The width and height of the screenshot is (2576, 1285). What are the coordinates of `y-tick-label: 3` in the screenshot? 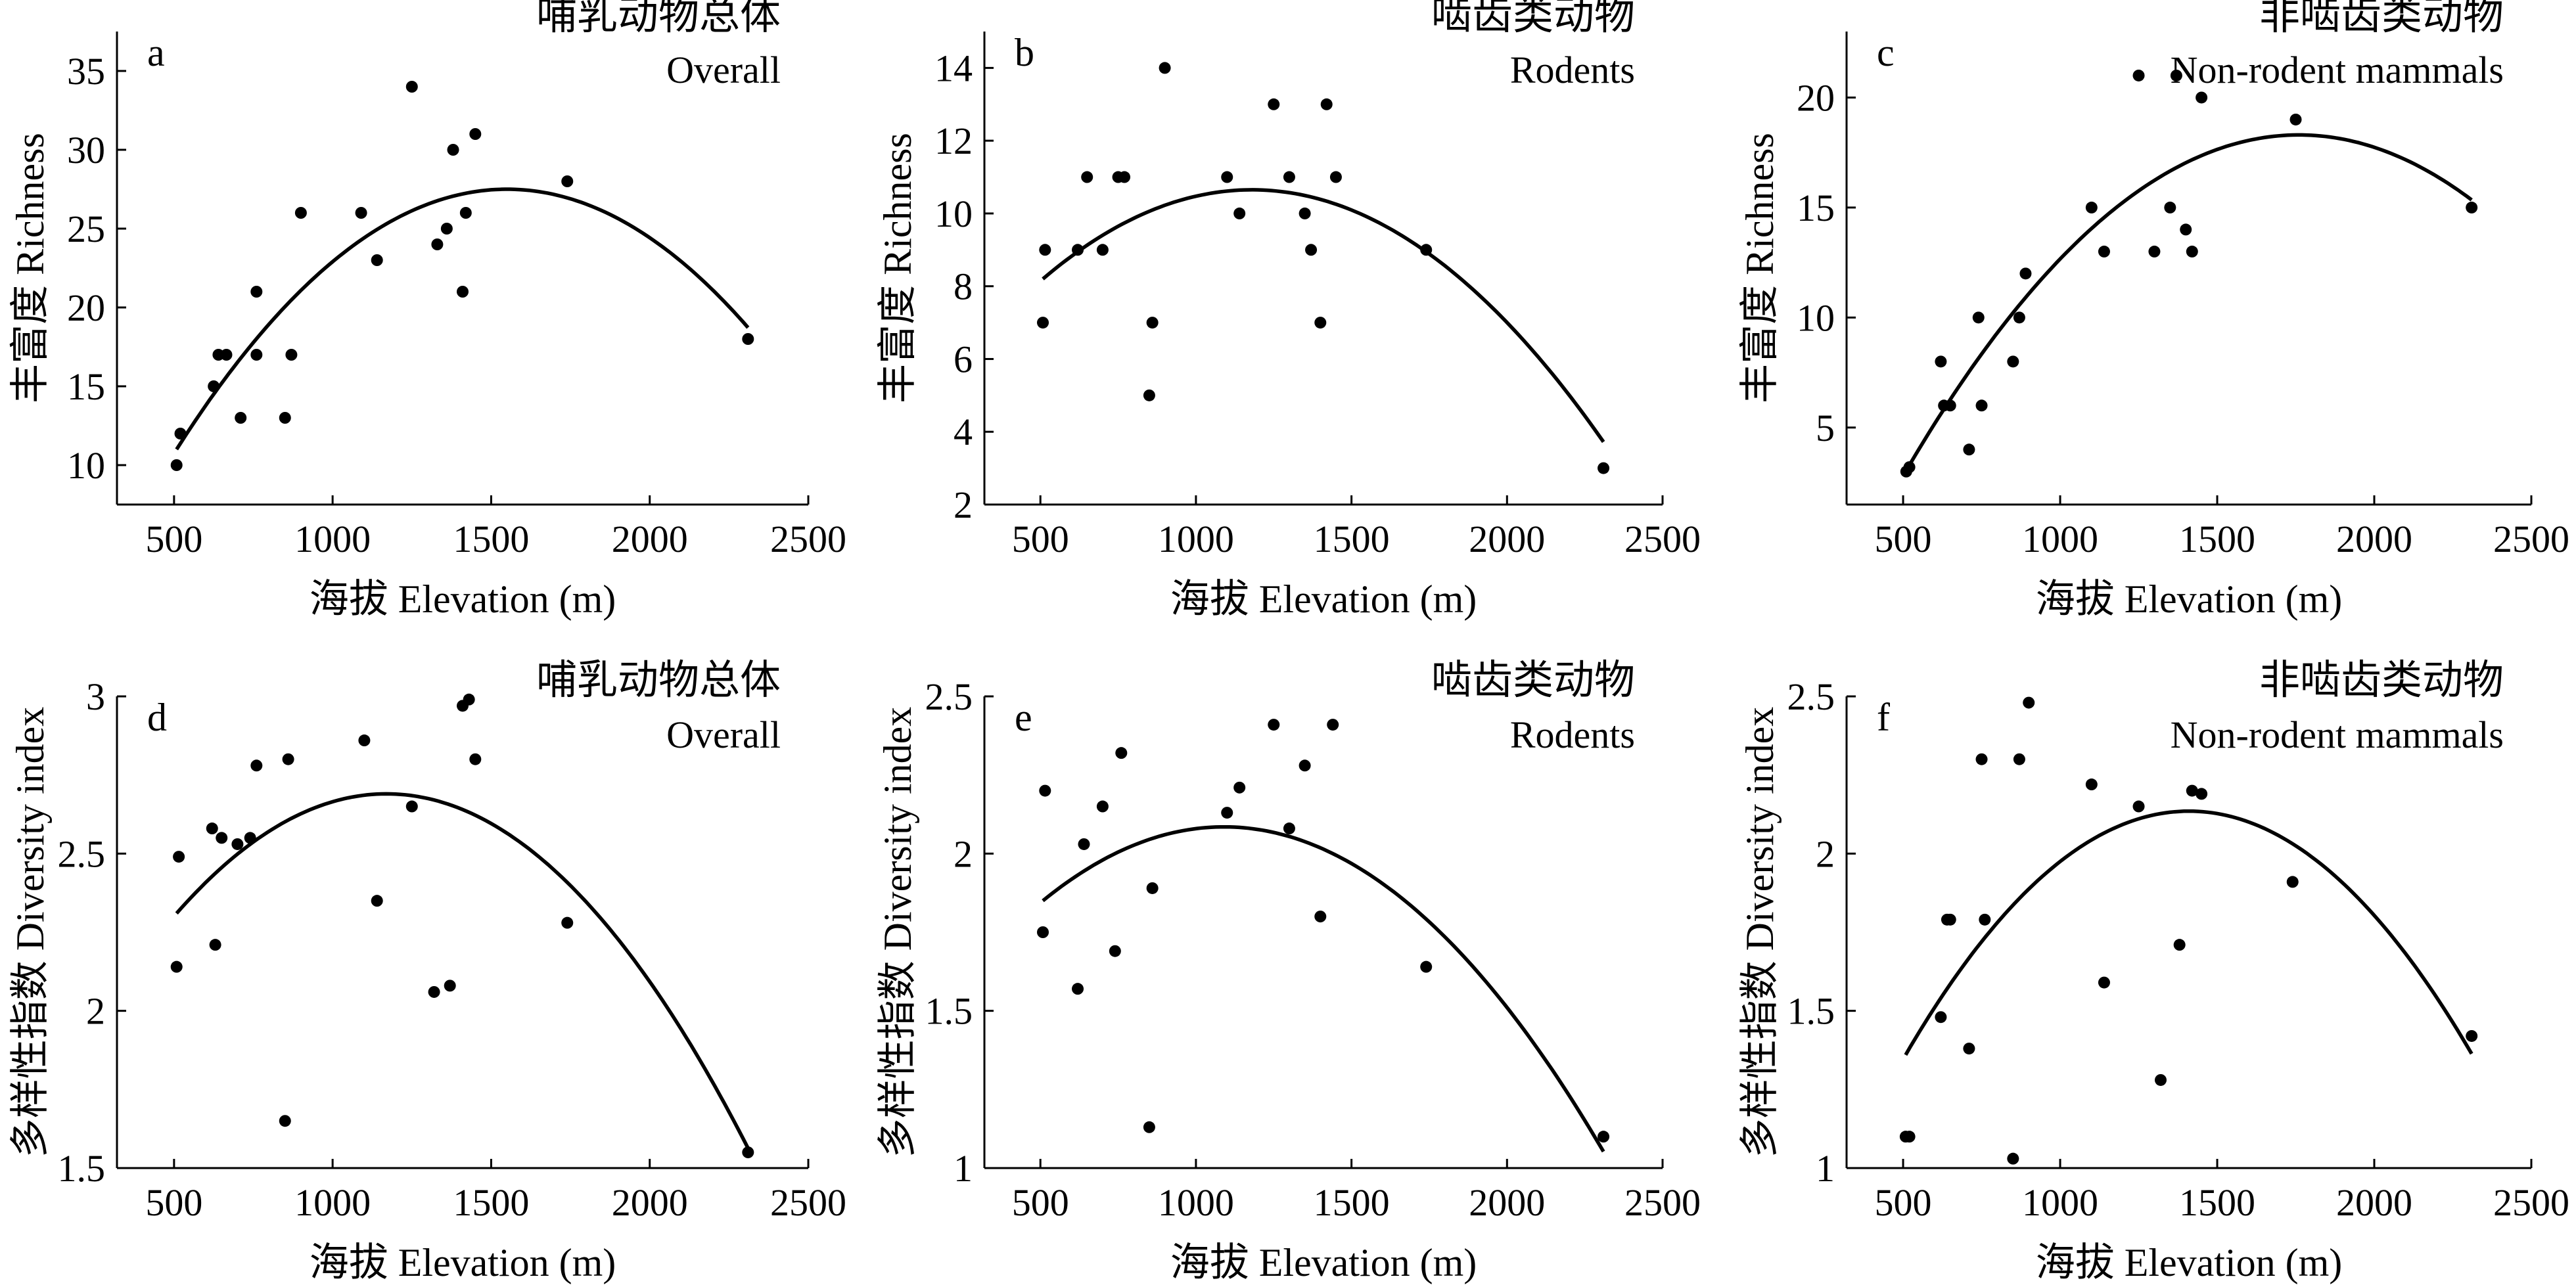 It's located at (95, 696).